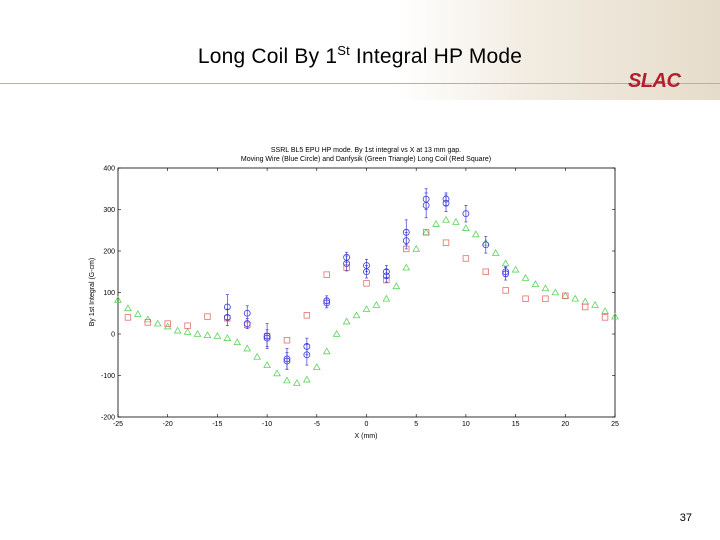  Describe the element at coordinates (317, 424) in the screenshot. I see `x-tick-label: -5` at that location.